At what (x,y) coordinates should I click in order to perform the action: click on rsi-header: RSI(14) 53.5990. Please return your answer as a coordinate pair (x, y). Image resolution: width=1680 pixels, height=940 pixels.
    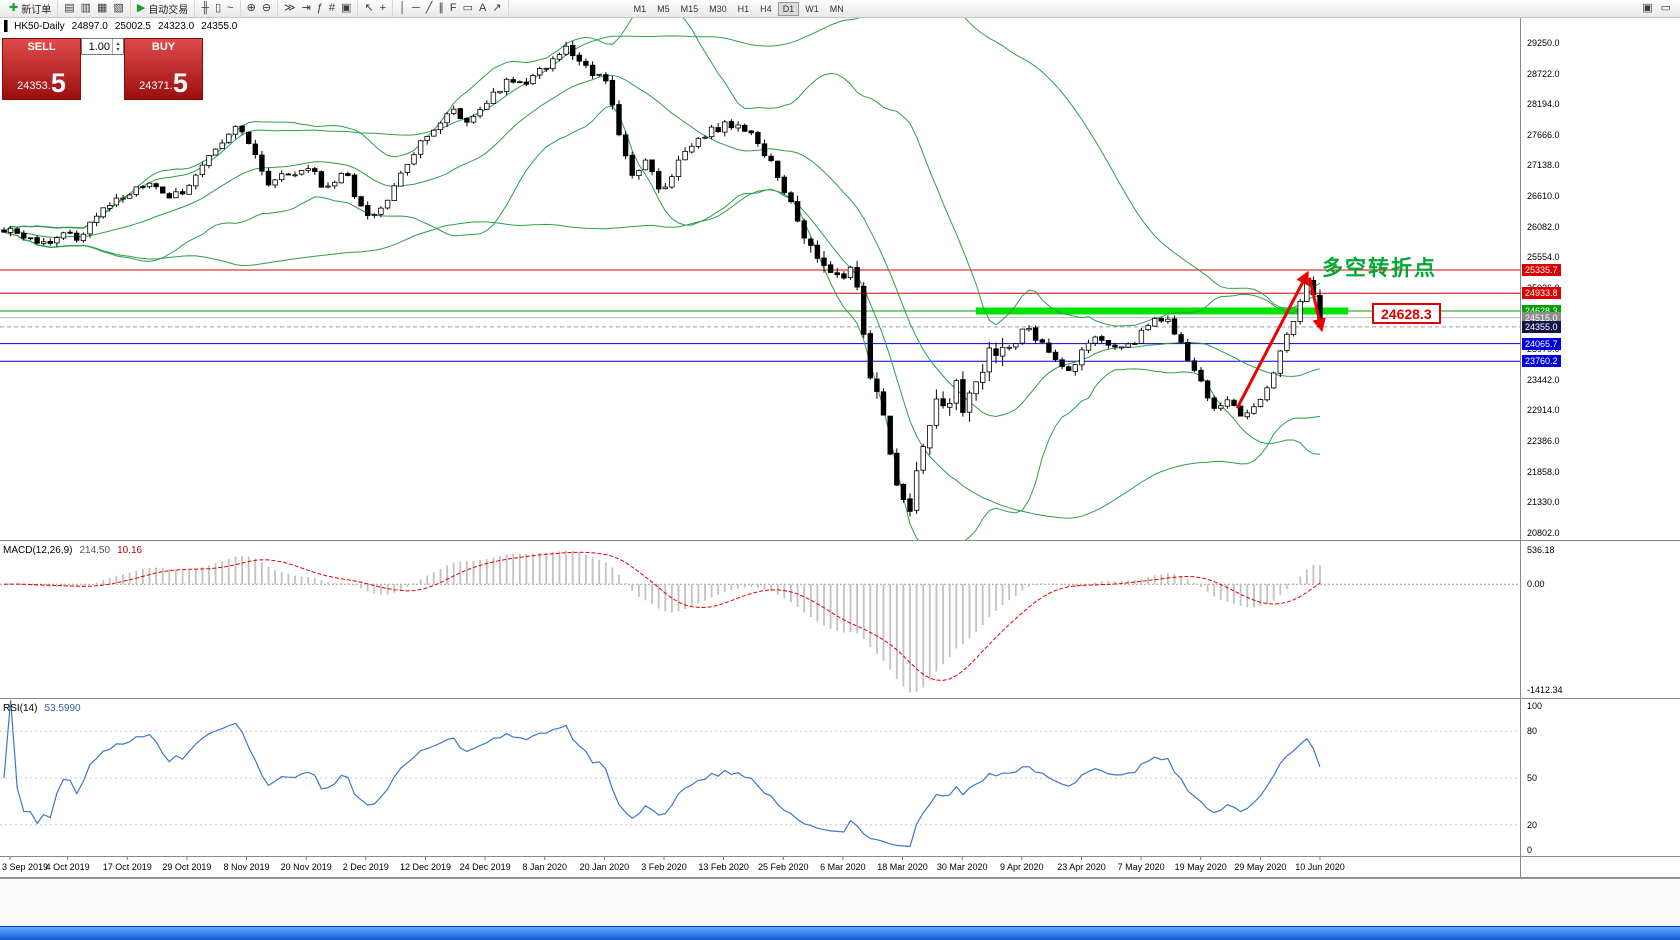
    Looking at the image, I should click on (45, 708).